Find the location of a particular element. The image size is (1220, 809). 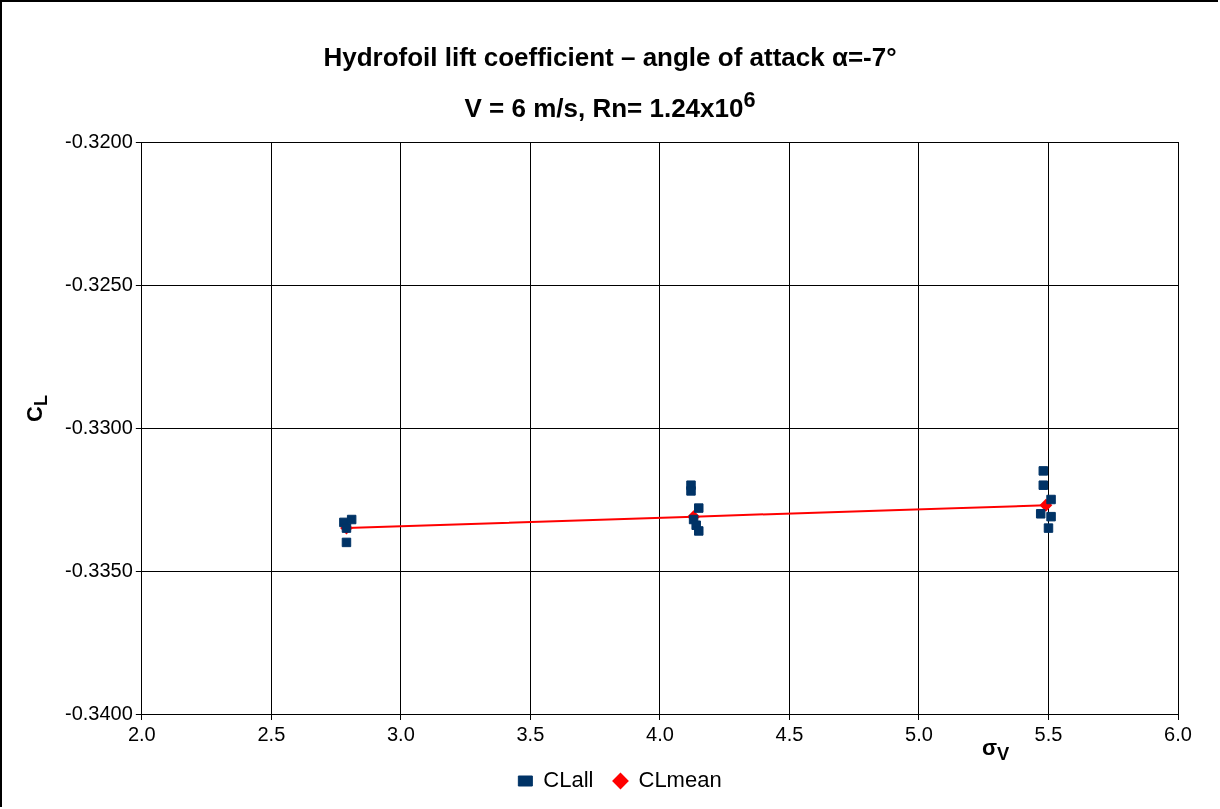

y-tick-label: -0.3400 is located at coordinates (98, 712).